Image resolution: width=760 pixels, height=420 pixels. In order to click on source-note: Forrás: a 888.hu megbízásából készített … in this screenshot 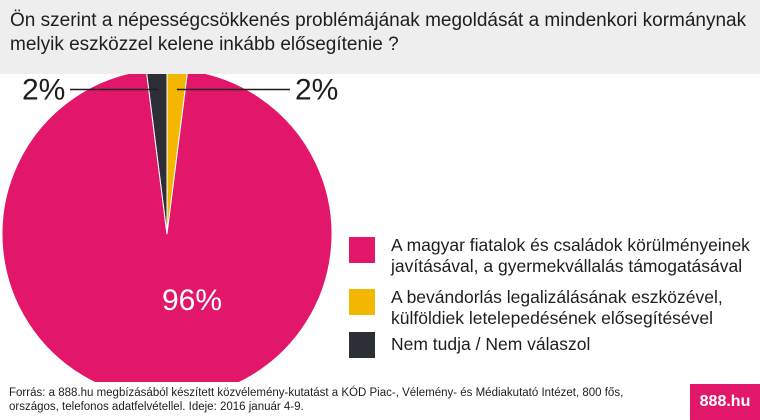, I will do `click(316, 400)`.